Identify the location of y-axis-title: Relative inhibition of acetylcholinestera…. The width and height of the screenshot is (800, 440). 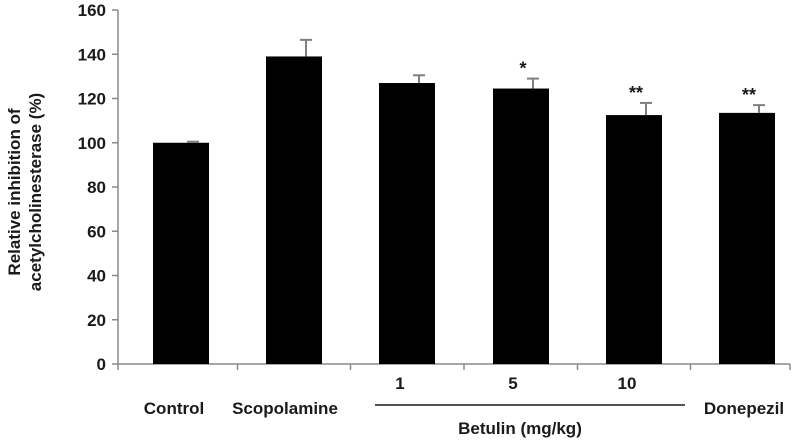
(25, 192).